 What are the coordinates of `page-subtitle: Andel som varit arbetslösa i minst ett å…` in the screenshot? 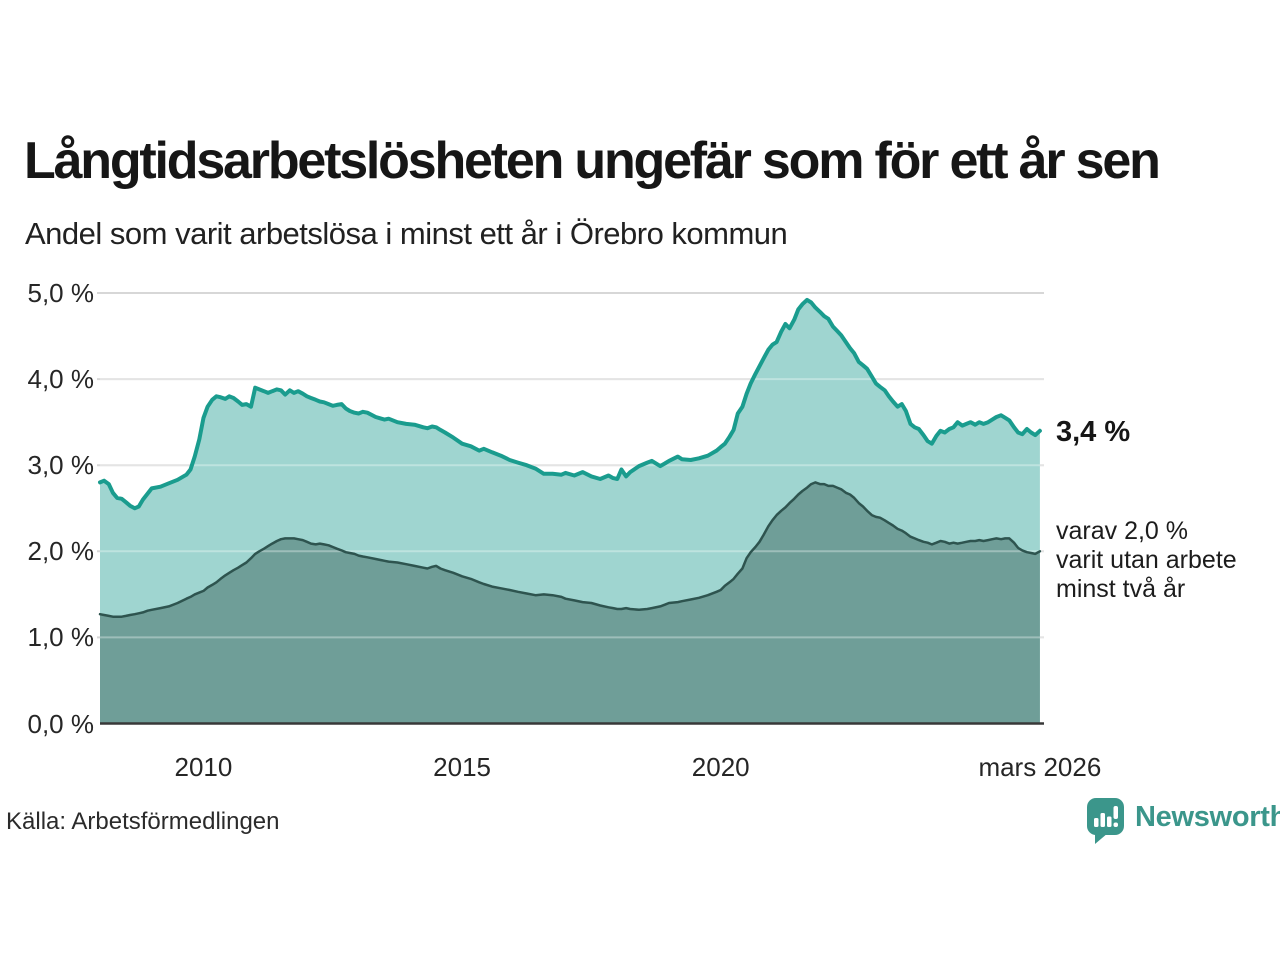 It's located at (406, 233).